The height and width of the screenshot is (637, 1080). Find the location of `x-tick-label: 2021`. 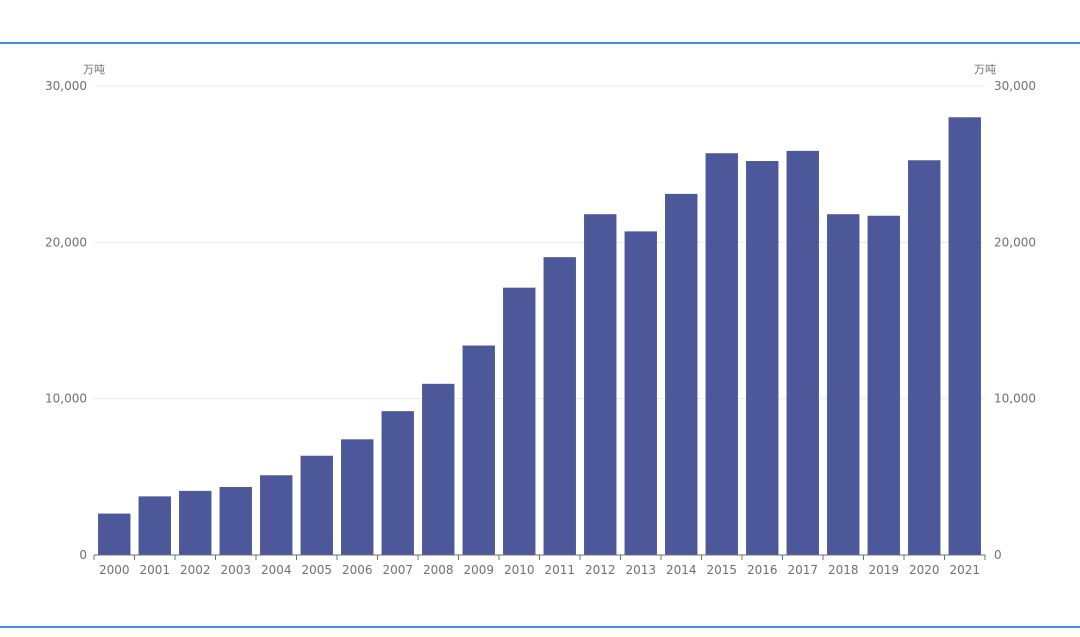

x-tick-label: 2021 is located at coordinates (964, 570).